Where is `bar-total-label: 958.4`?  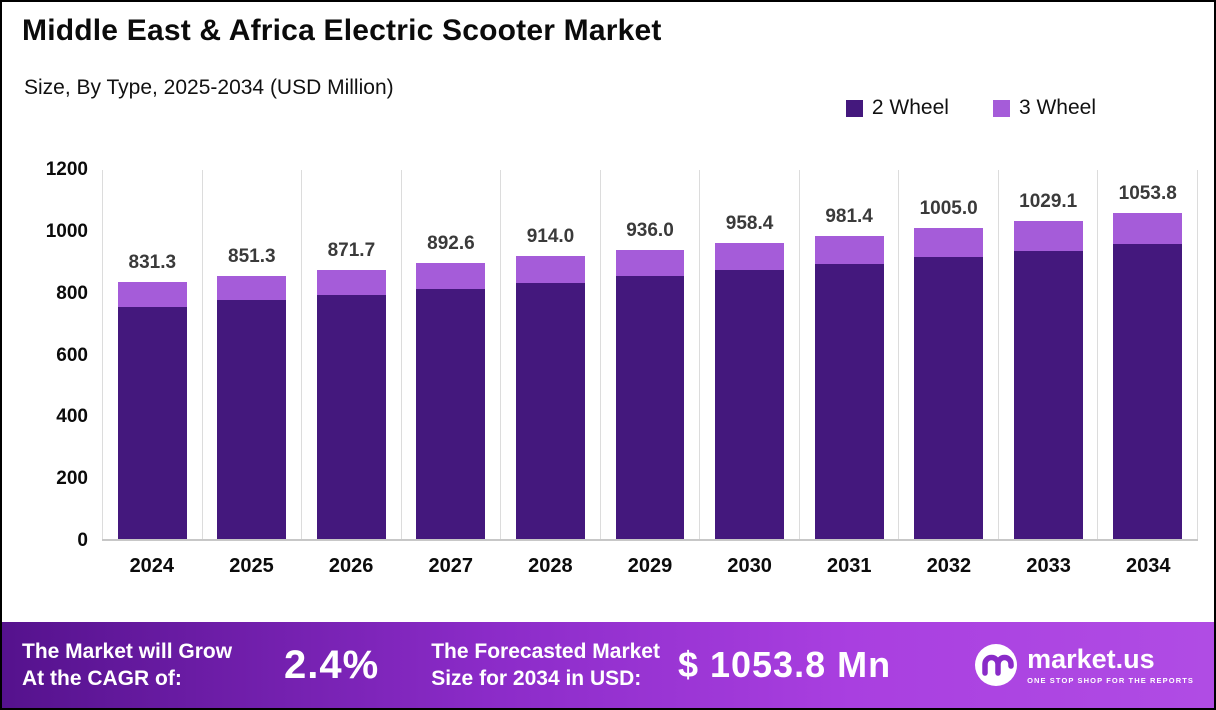
bar-total-label: 958.4 is located at coordinates (749, 223).